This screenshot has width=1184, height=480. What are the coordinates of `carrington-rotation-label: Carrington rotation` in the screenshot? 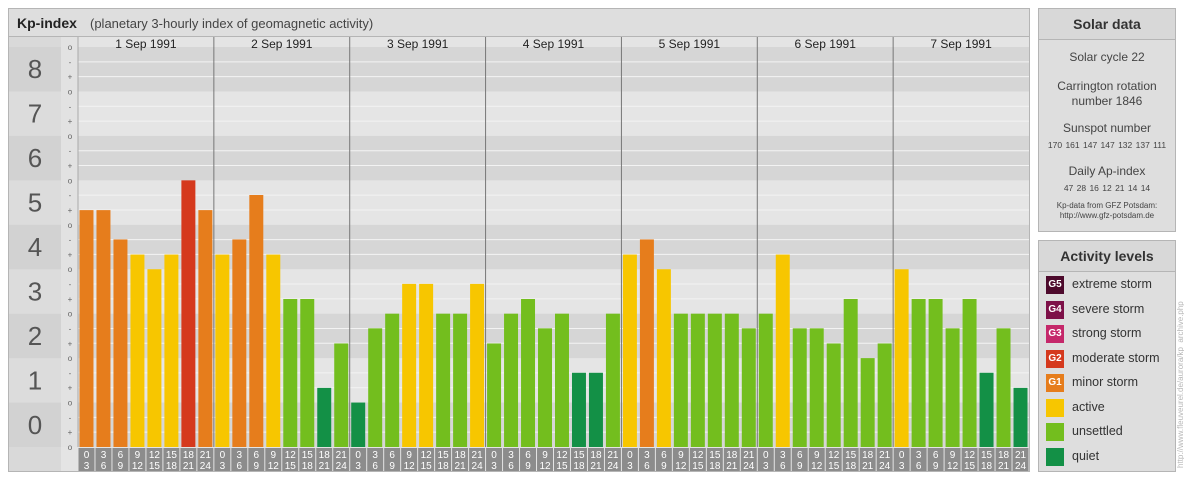 It's located at (1107, 86).